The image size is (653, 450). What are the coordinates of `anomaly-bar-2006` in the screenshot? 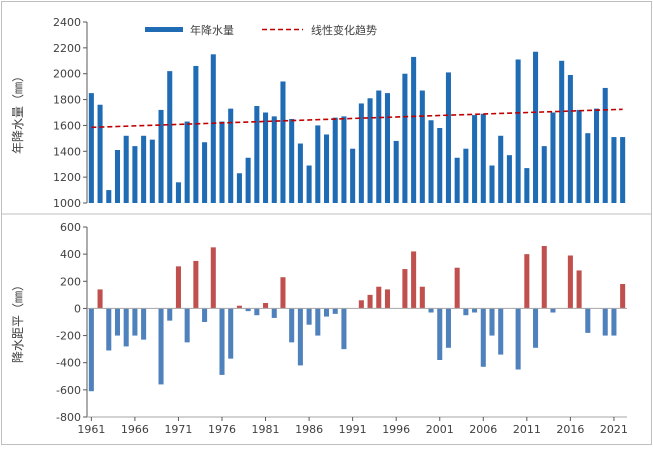 It's located at (483, 337).